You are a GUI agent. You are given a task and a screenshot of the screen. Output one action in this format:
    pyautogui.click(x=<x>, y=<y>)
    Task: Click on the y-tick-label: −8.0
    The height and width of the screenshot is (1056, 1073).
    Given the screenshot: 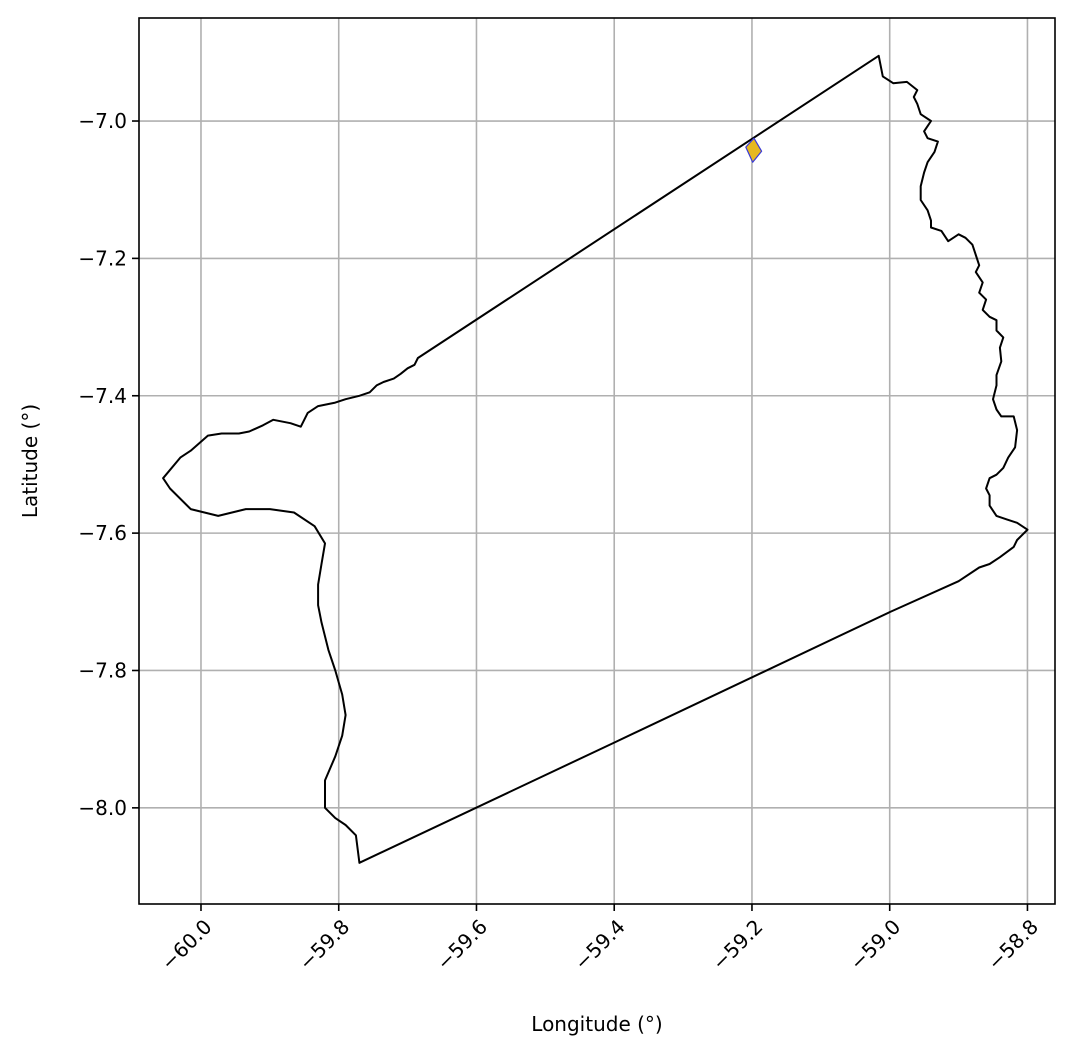 What is the action you would take?
    pyautogui.click(x=102, y=808)
    